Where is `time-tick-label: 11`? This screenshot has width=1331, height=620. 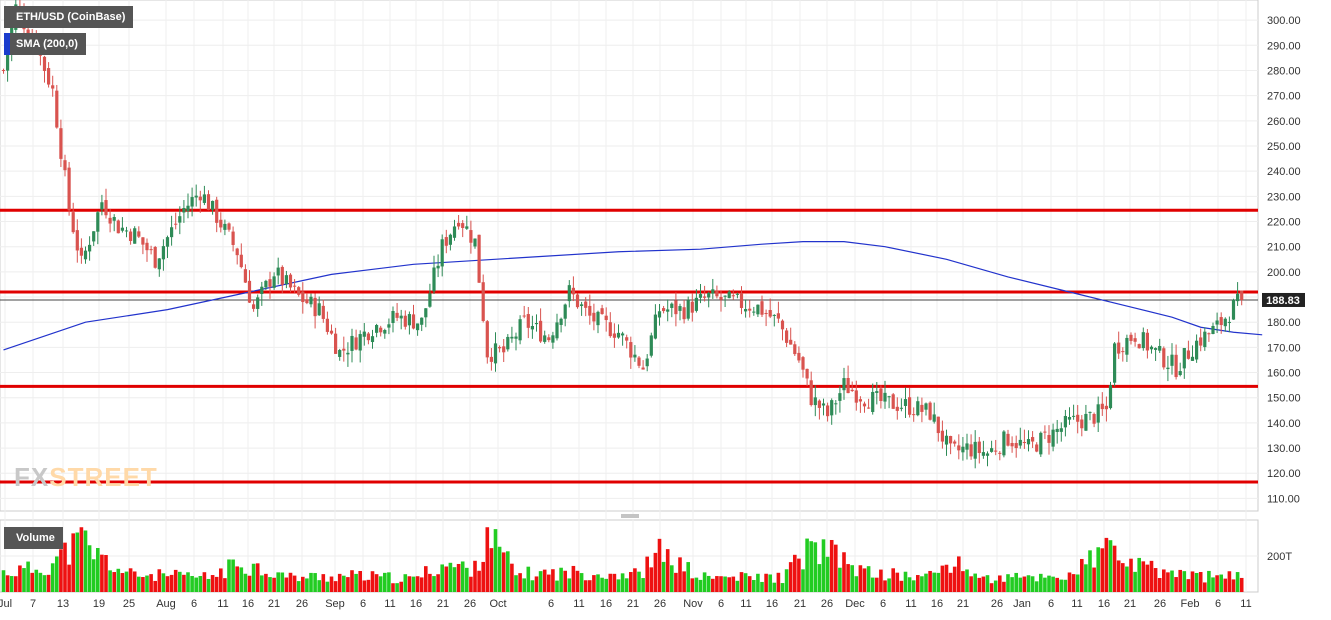 time-tick-label: 11 is located at coordinates (910, 604).